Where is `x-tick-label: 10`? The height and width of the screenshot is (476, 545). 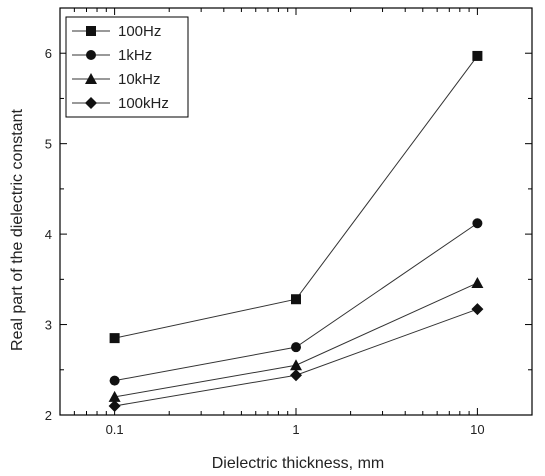 x-tick-label: 10 is located at coordinates (477, 429).